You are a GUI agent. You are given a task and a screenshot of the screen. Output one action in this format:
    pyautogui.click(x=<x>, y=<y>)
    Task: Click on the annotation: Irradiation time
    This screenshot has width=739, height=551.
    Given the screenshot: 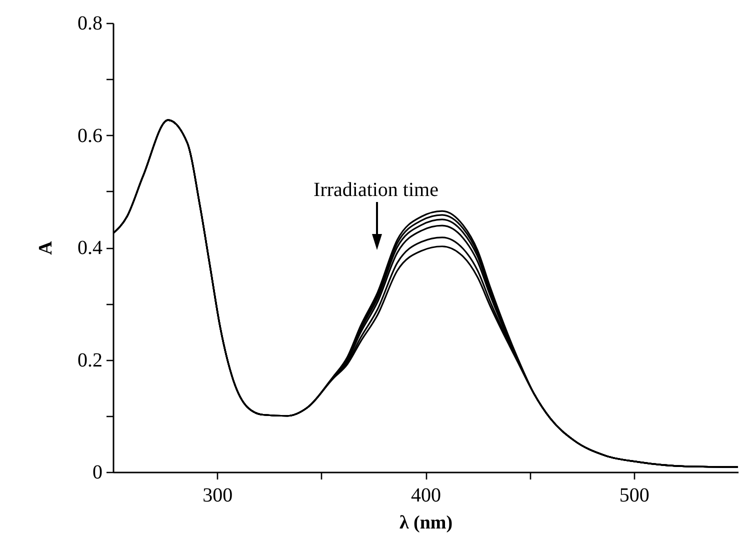 What is the action you would take?
    pyautogui.click(x=376, y=190)
    